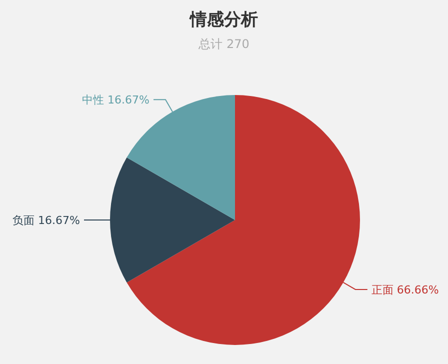 The image size is (448, 364). Describe the element at coordinates (224, 44) in the screenshot. I see `chart-subtitle: 总计 270` at that location.